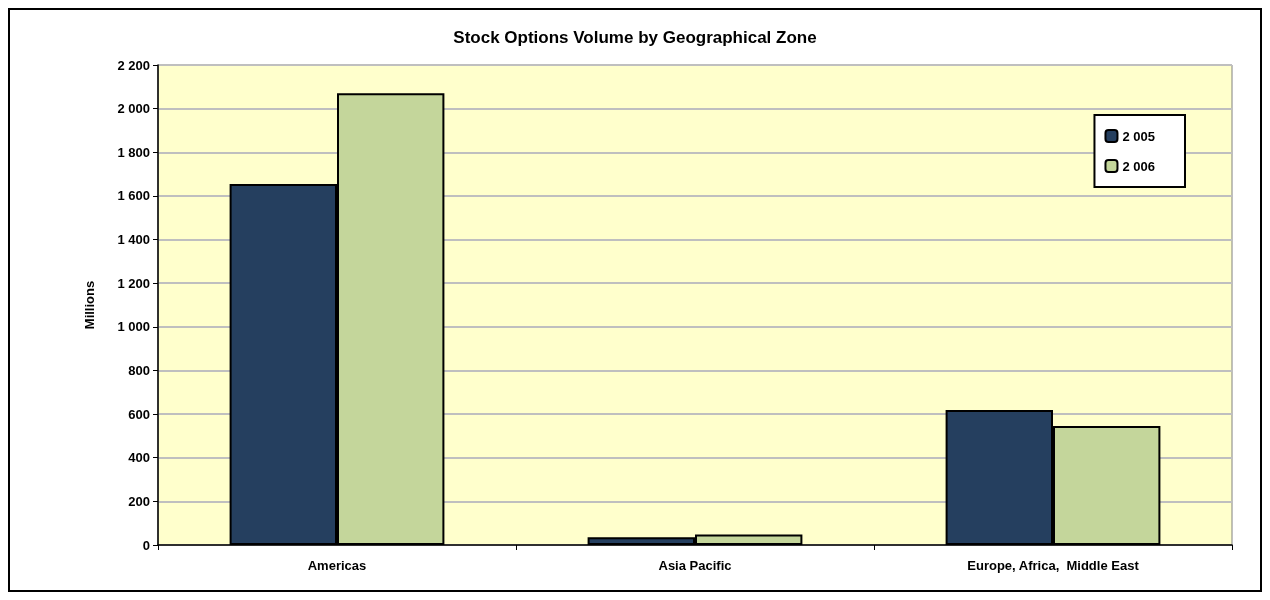 This screenshot has width=1270, height=600. I want to click on y-tick-label: 1 400, so click(133, 240).